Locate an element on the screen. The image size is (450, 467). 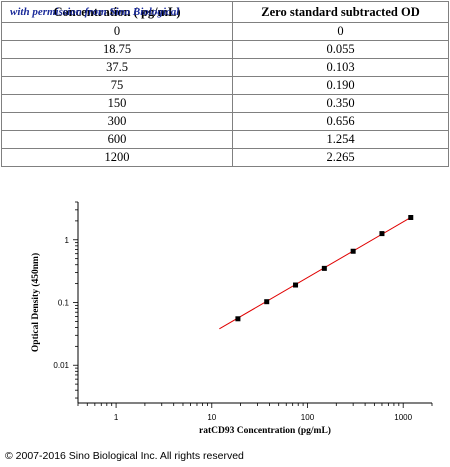
x-tick-label: 1 is located at coordinates (116, 417).